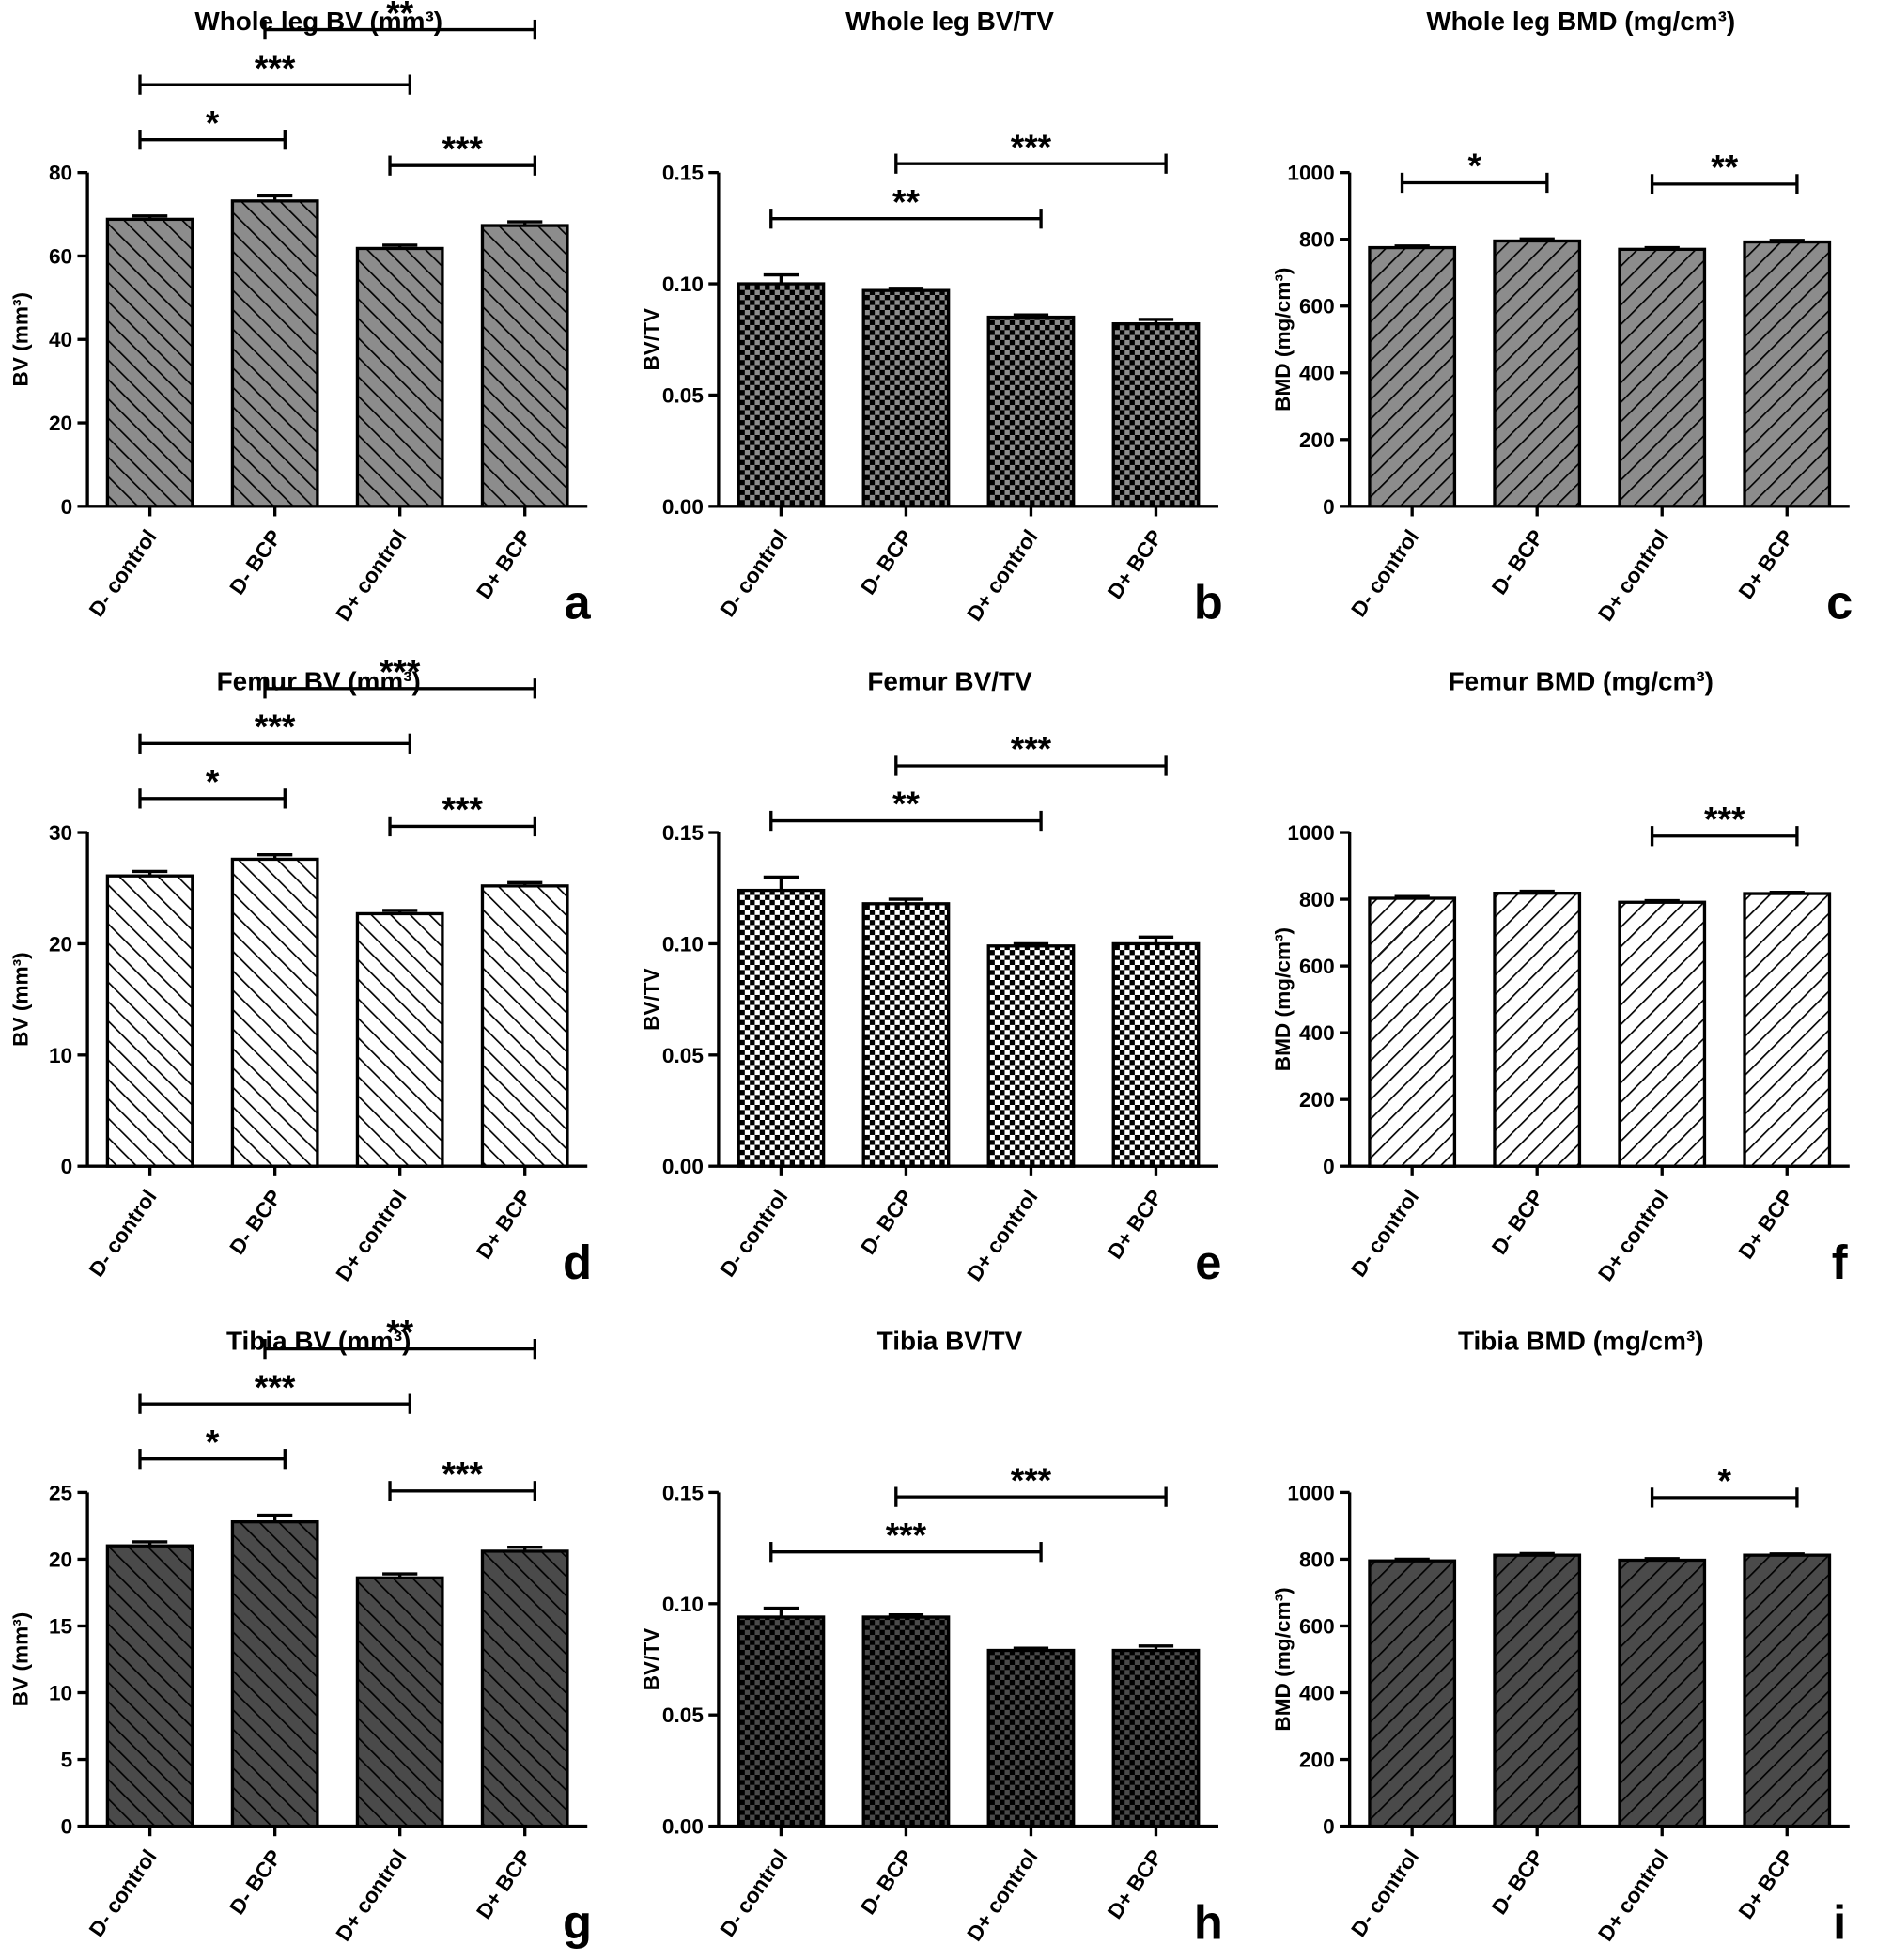 This screenshot has width=1892, height=1960. Describe the element at coordinates (1310, 1492) in the screenshot. I see `y-tick-label: 1000` at that location.